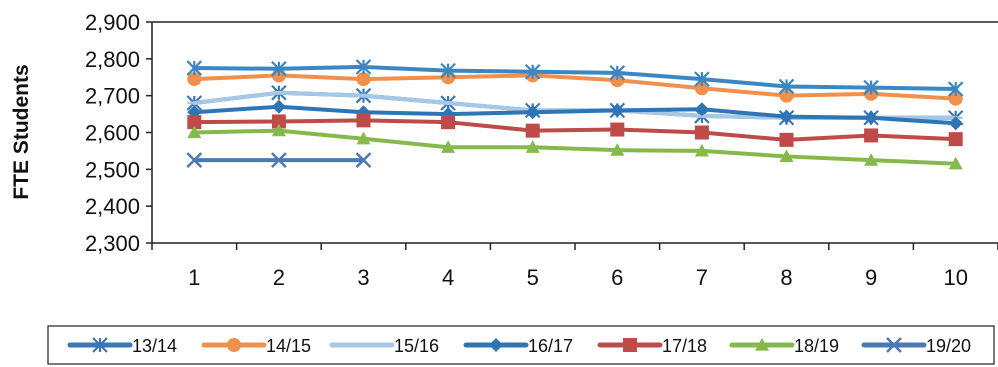 This screenshot has width=998, height=367. Describe the element at coordinates (112, 133) in the screenshot. I see `y-tick-label: 2,600` at that location.